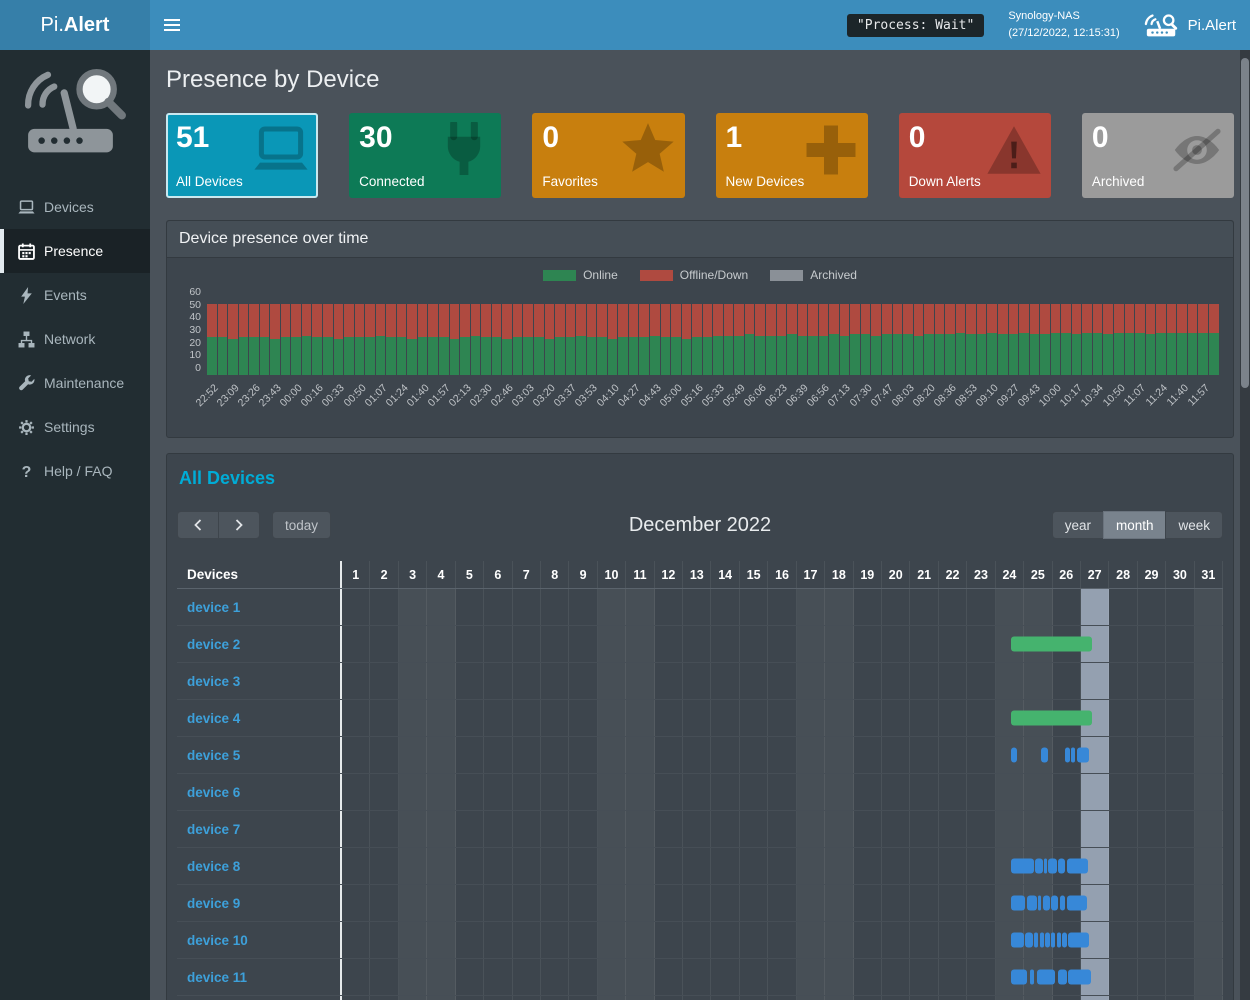 The image size is (1250, 1000). Describe the element at coordinates (791, 155) in the screenshot. I see `infobox-new-devices: 1 New Devices` at that location.